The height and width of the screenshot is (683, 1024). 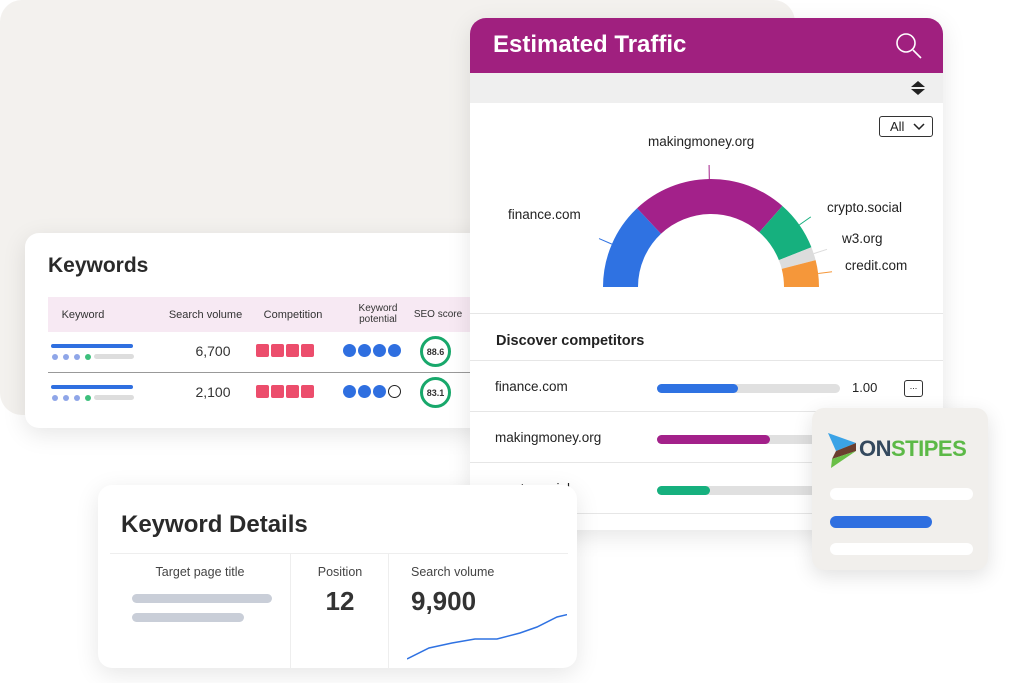 I want to click on chevron-down-icon, so click(x=919, y=127).